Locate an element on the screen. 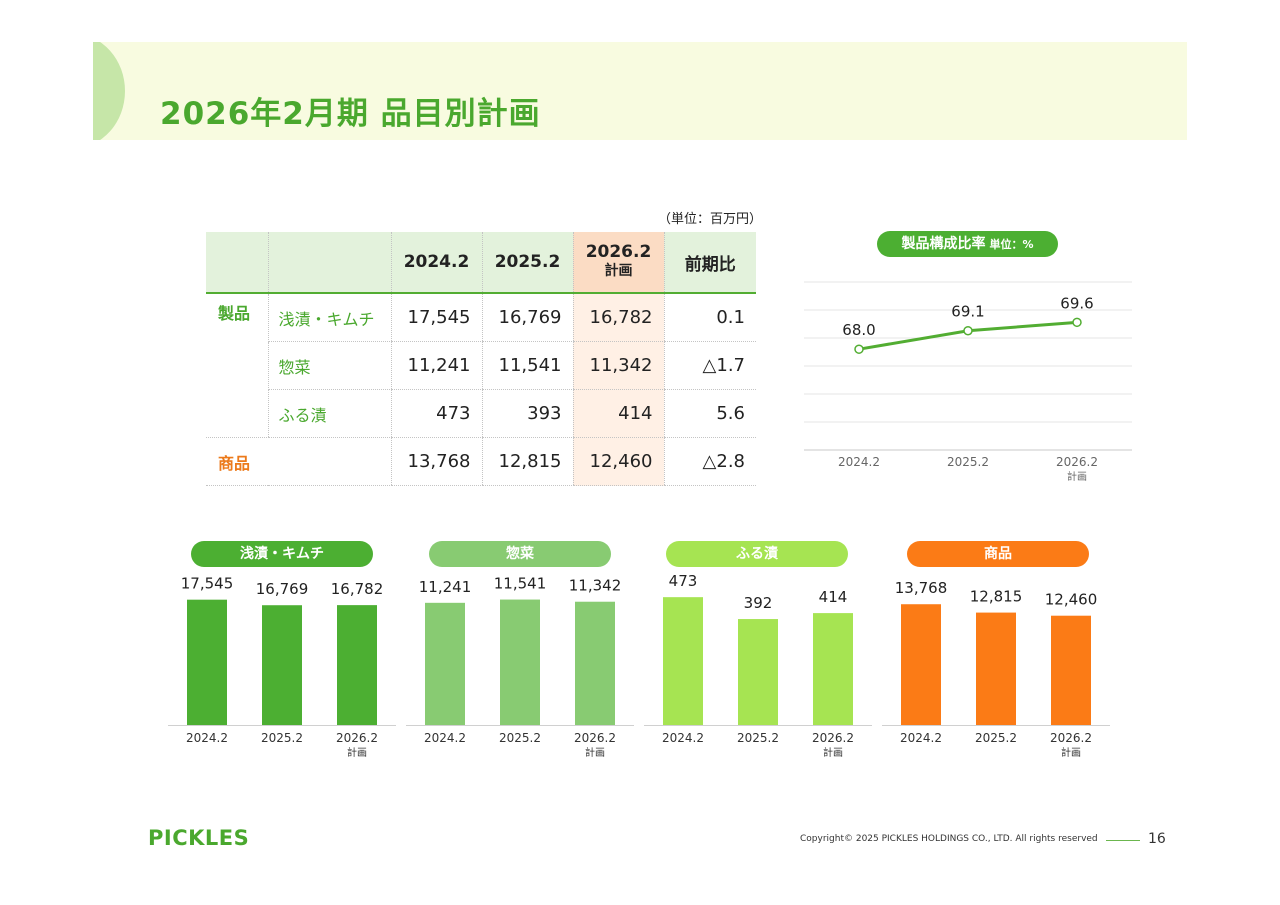 This screenshot has height=905, width=1280. bar-value-label: 11,241 is located at coordinates (445, 587).